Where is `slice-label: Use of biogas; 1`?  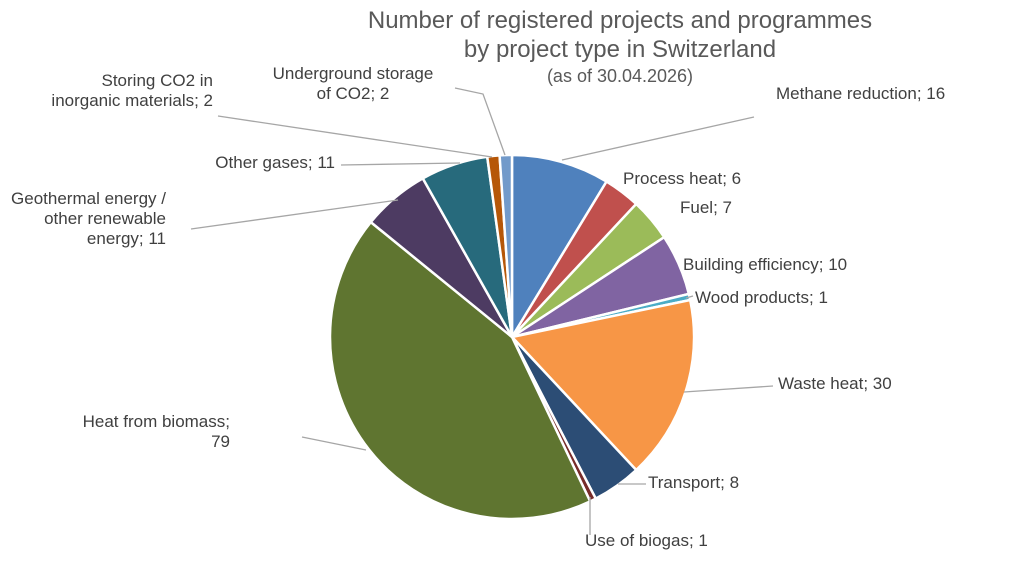
slice-label: Use of biogas; 1 is located at coordinates (646, 540).